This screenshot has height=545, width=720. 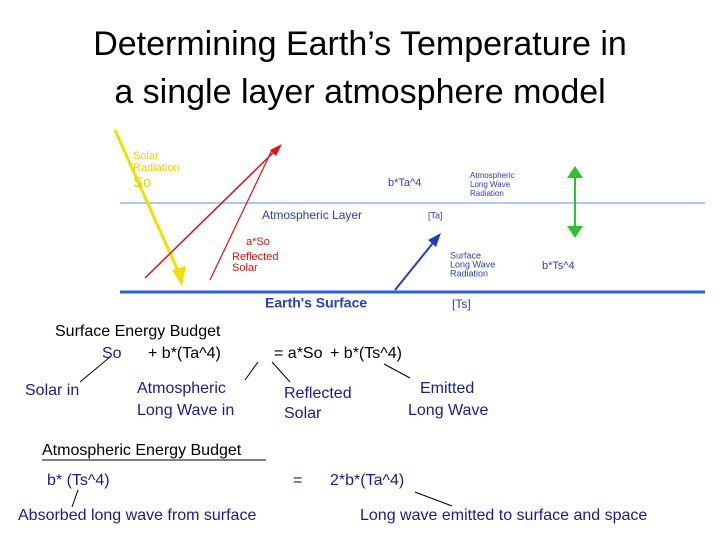 I want to click on term-label: Solar, so click(x=303, y=413).